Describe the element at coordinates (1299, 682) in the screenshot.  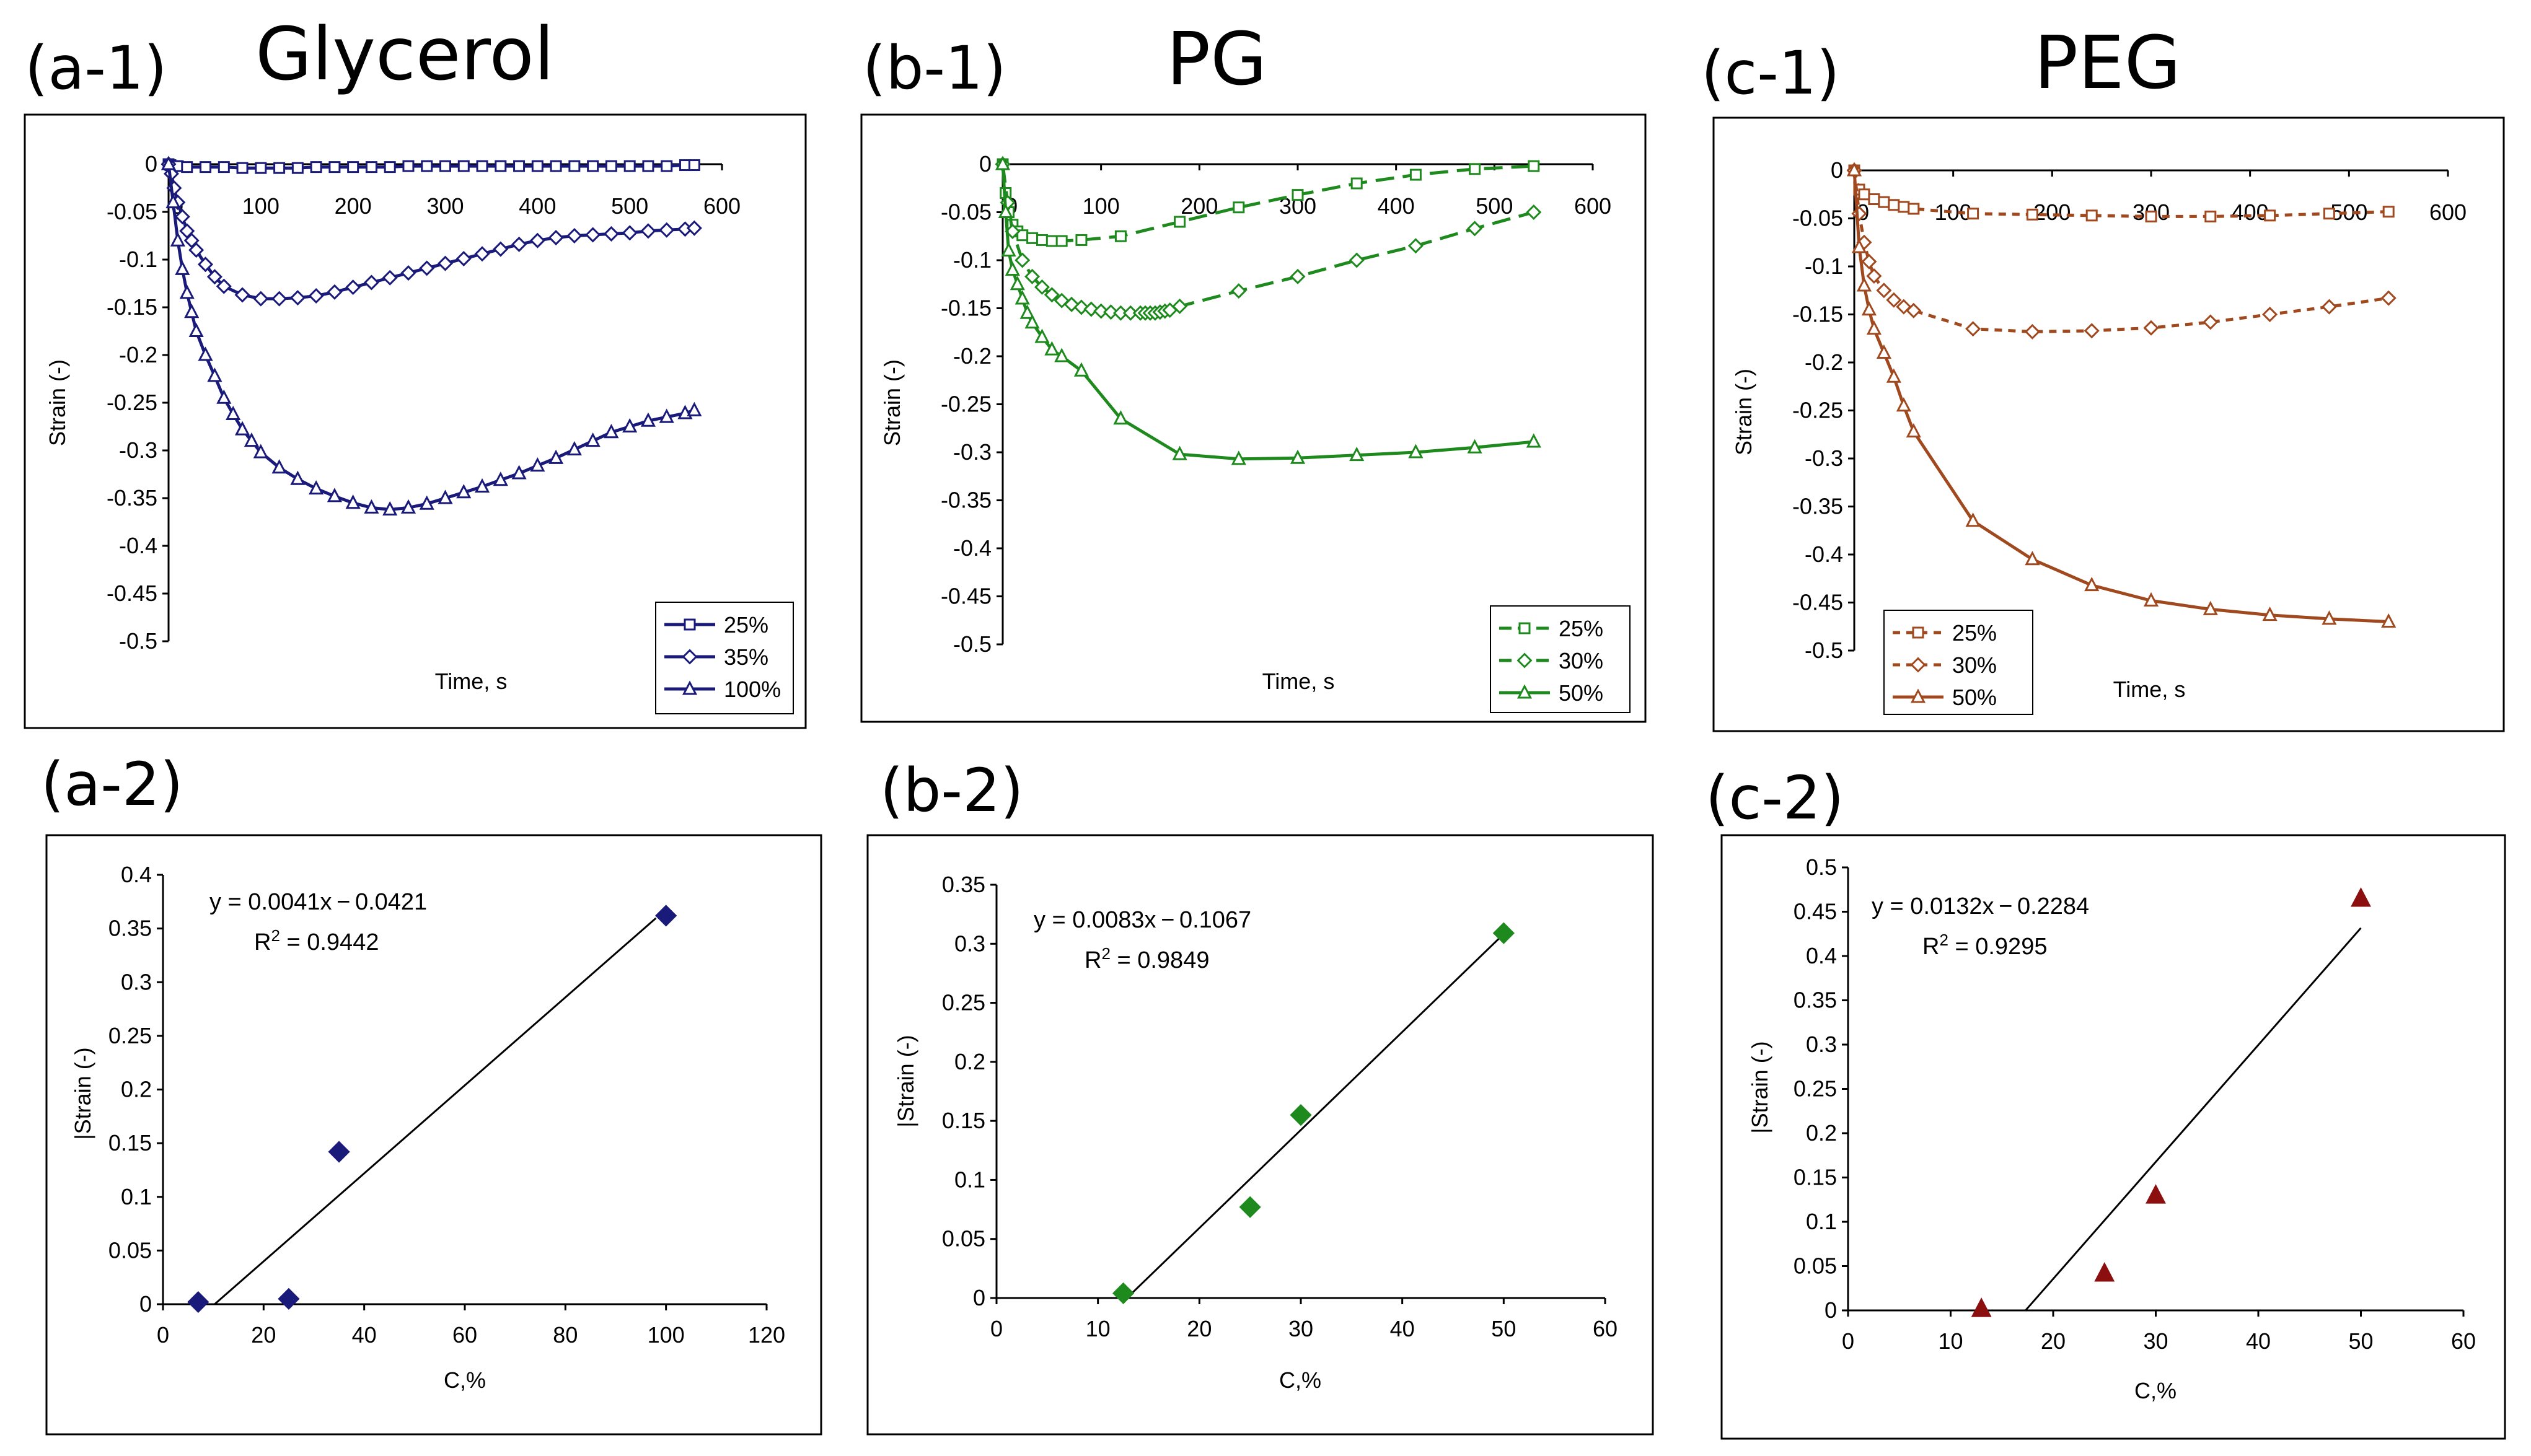
I see `x-axis-label: Time, s` at that location.